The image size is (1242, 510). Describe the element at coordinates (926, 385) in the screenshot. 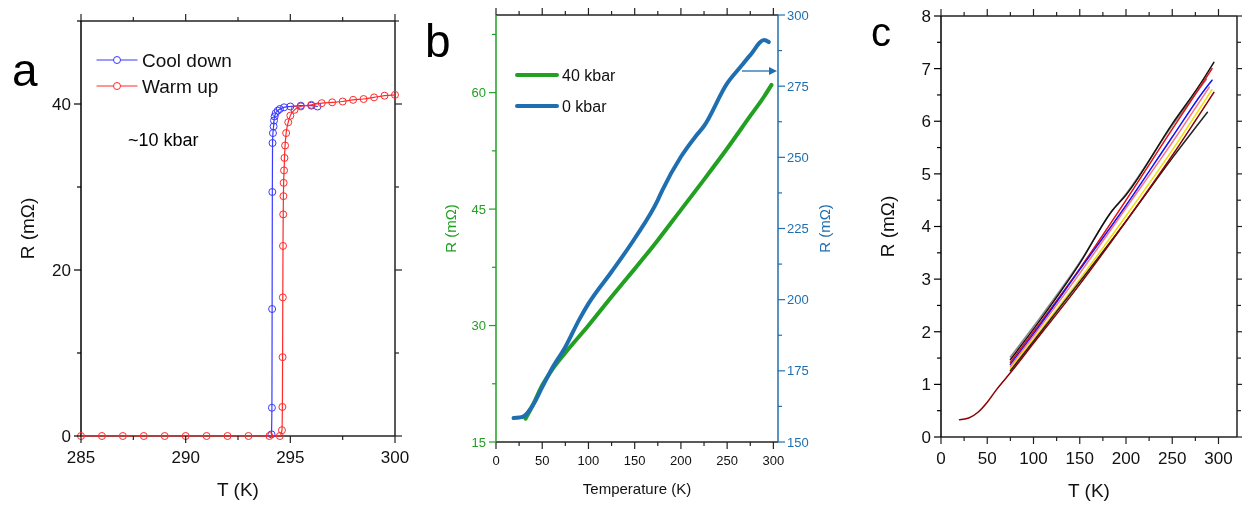

I see `y-tick-label: 1` at that location.